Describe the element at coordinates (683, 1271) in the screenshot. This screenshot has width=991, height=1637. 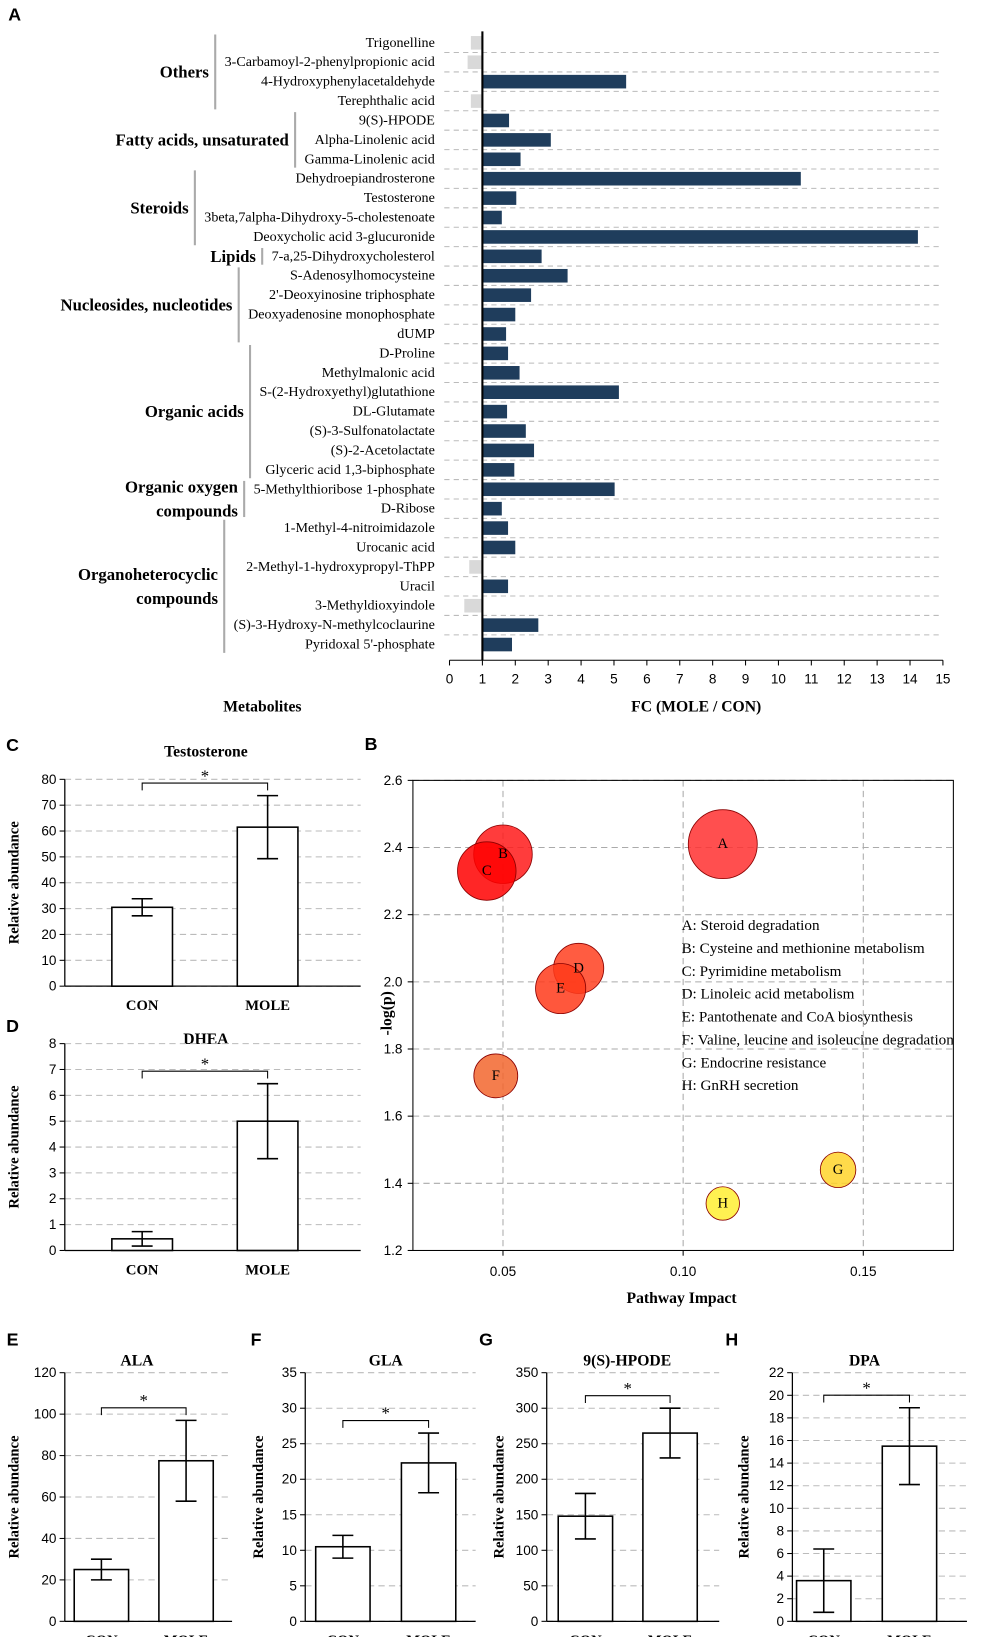
I see `x-tick-label: 0.10` at that location.